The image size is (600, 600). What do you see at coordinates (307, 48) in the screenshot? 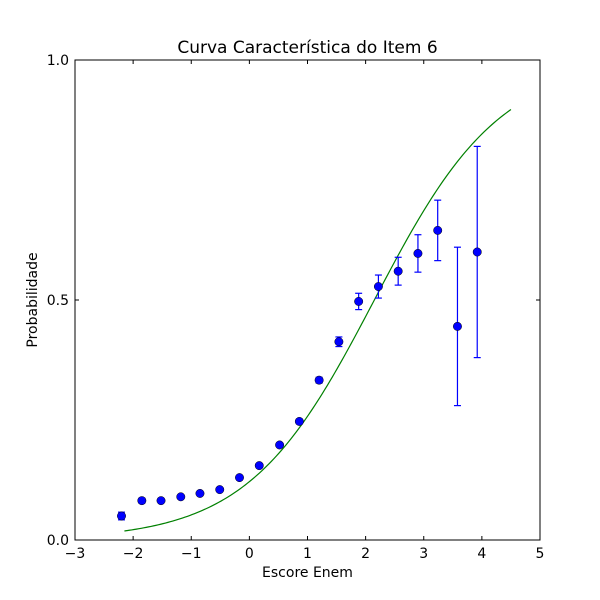
I see `chart-title: Curva Característica do Item 6` at bounding box center [307, 48].